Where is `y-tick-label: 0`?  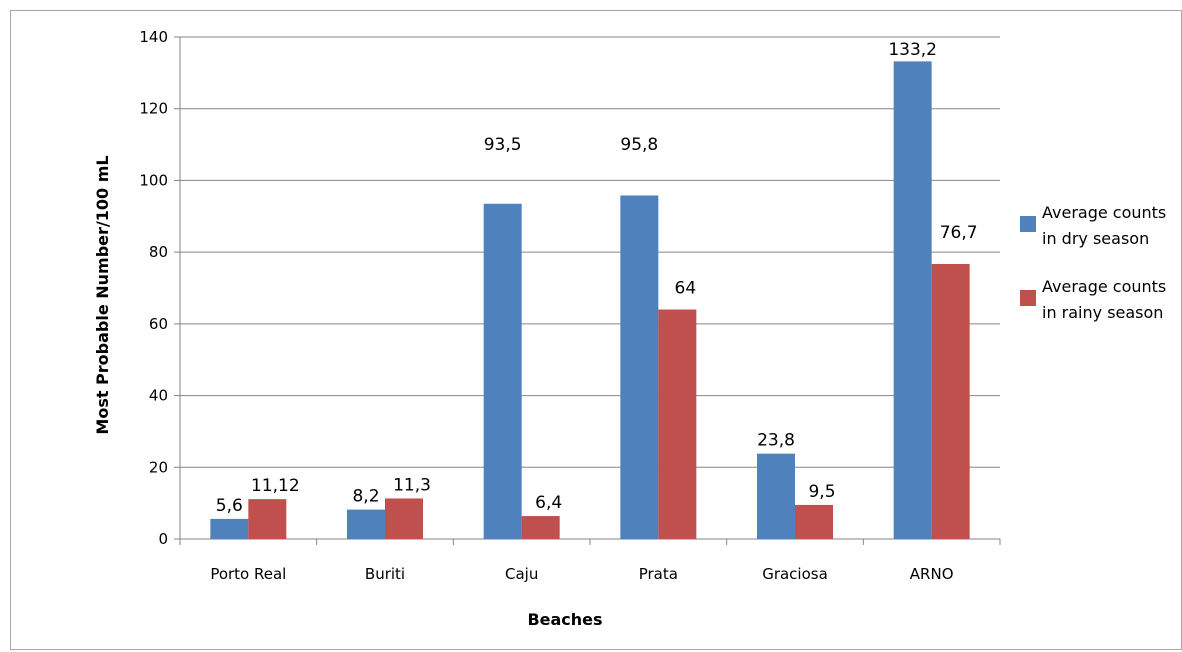
y-tick-label: 0 is located at coordinates (163, 539).